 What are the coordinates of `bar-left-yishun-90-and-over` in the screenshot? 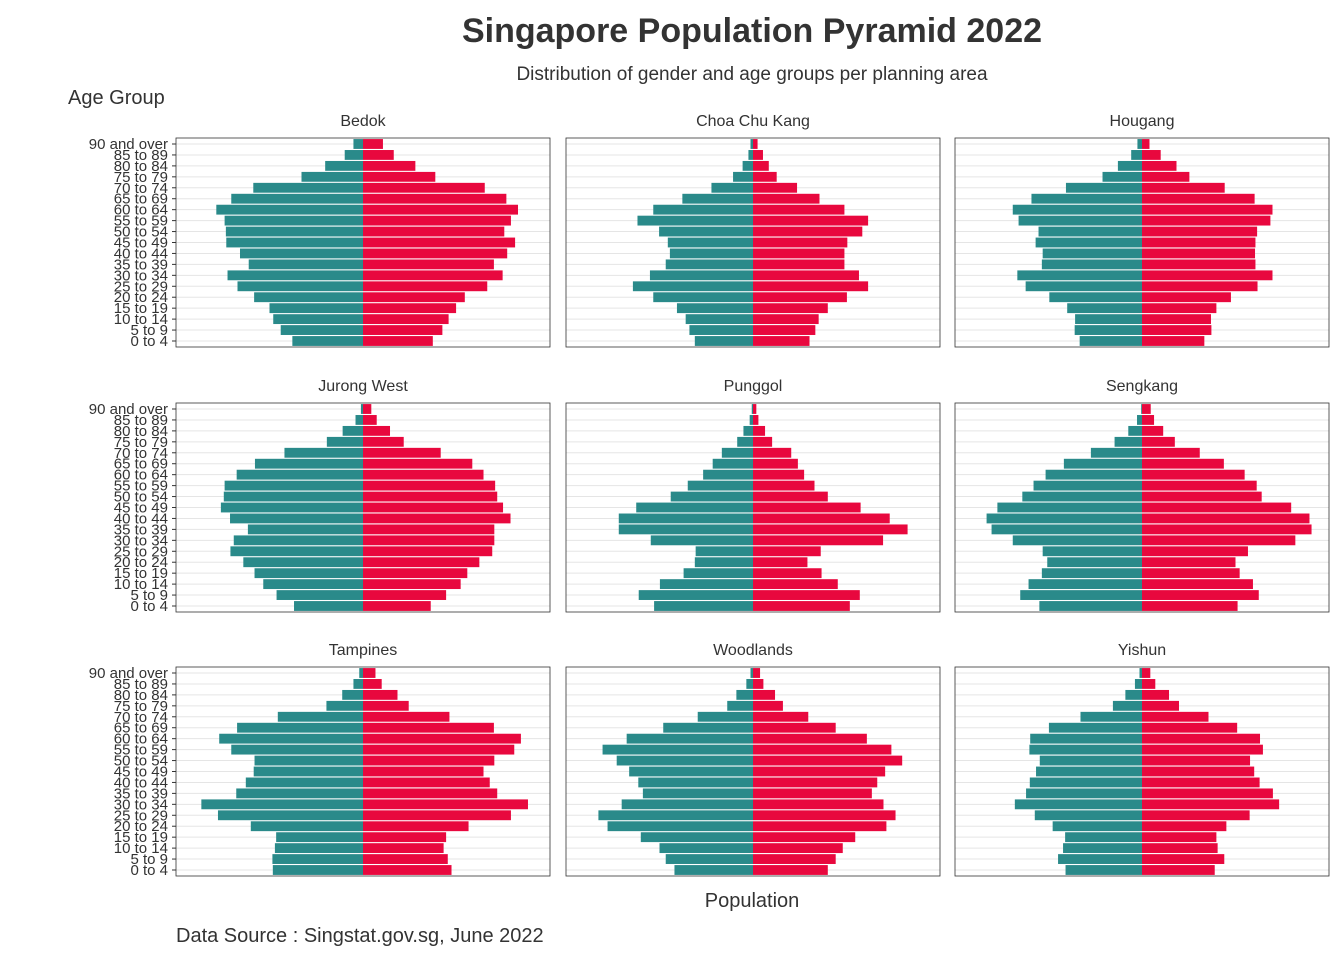 It's located at (1140, 673).